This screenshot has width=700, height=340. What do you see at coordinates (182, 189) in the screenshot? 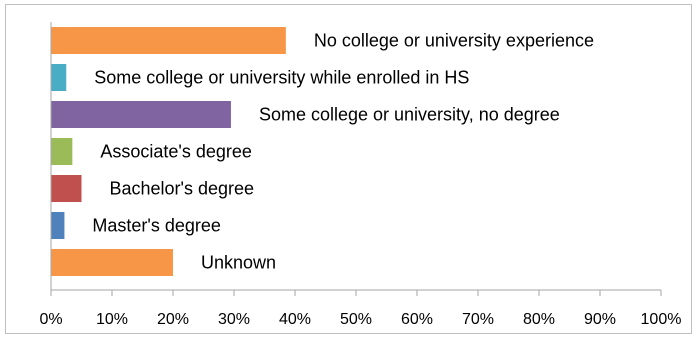
I see `bar-label: Bachelor's degree` at bounding box center [182, 189].